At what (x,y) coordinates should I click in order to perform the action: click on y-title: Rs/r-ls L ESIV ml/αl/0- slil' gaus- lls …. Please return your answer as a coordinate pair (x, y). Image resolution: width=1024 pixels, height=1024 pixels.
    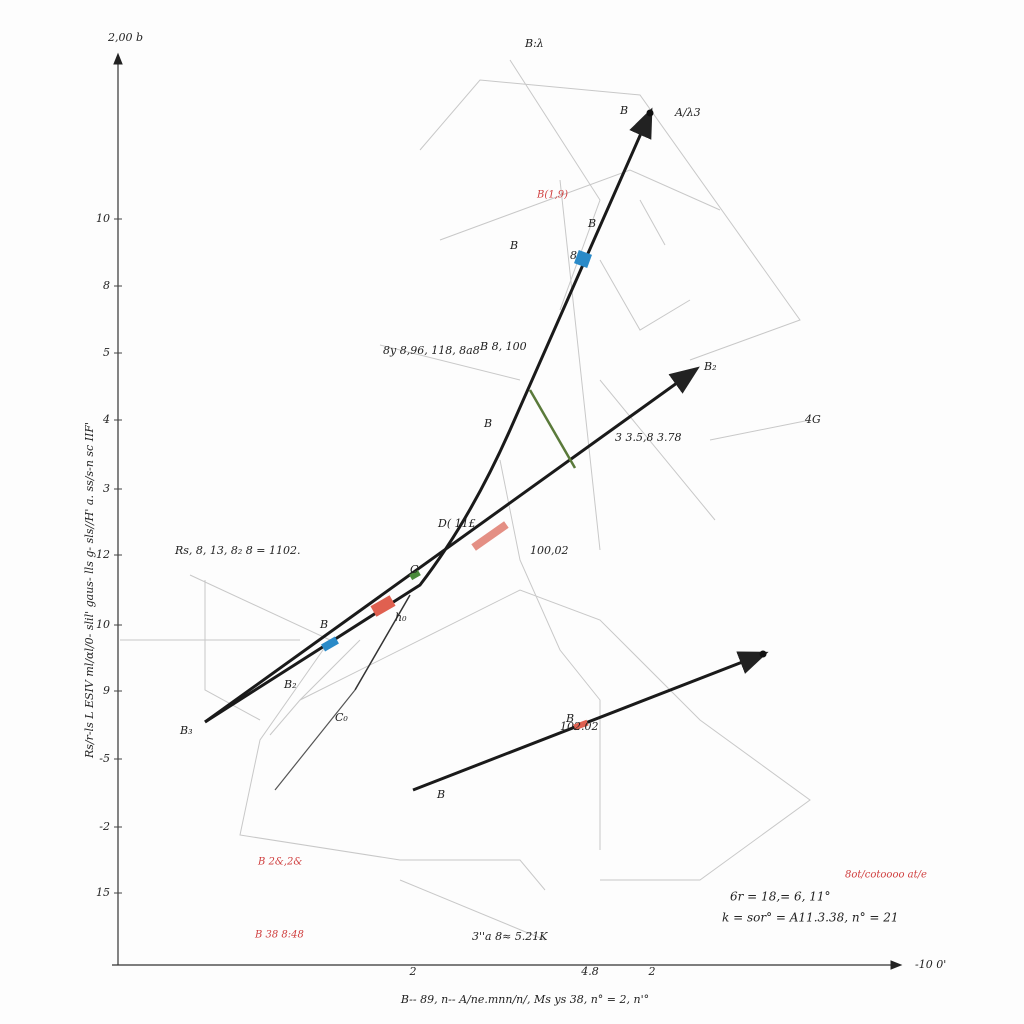
    Looking at the image, I should click on (89, 590).